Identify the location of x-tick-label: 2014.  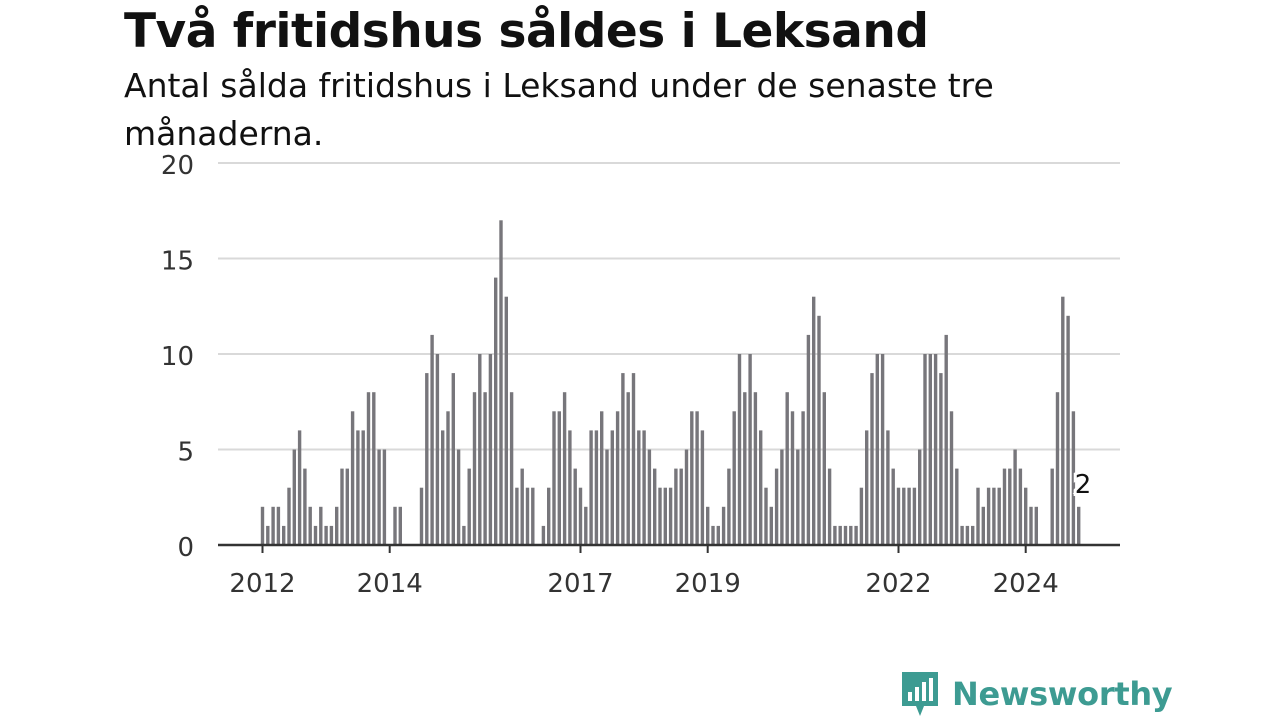
(390, 584).